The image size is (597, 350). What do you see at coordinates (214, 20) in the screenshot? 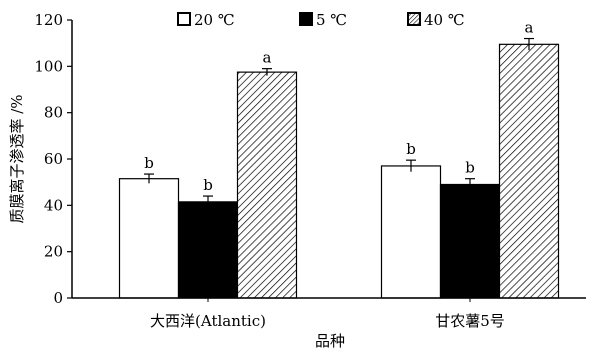
I see `legend-label-1: 20 ℃` at bounding box center [214, 20].